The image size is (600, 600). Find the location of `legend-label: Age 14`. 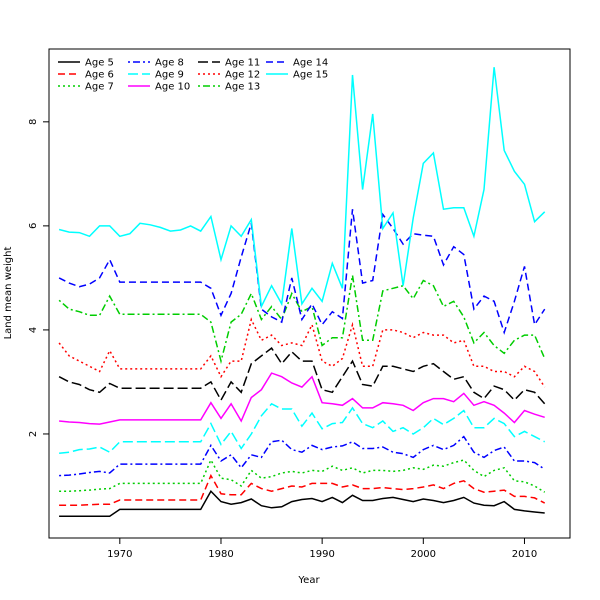

legend-label: Age 14 is located at coordinates (310, 63).